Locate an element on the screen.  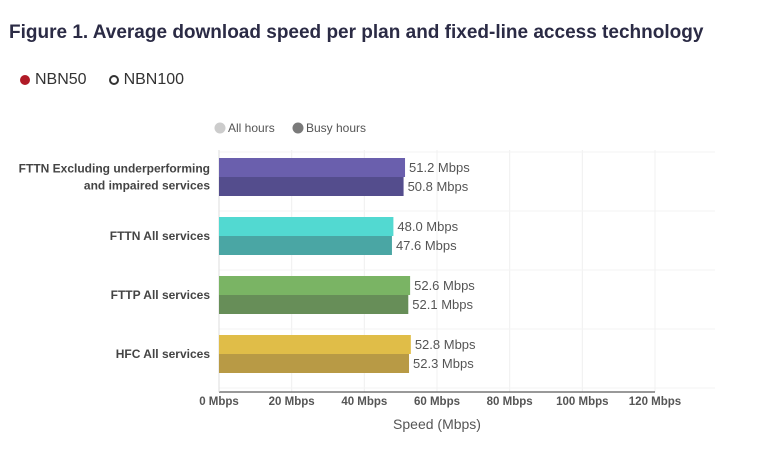
plan-option-nbn100: NBN100 is located at coordinates (146, 80).